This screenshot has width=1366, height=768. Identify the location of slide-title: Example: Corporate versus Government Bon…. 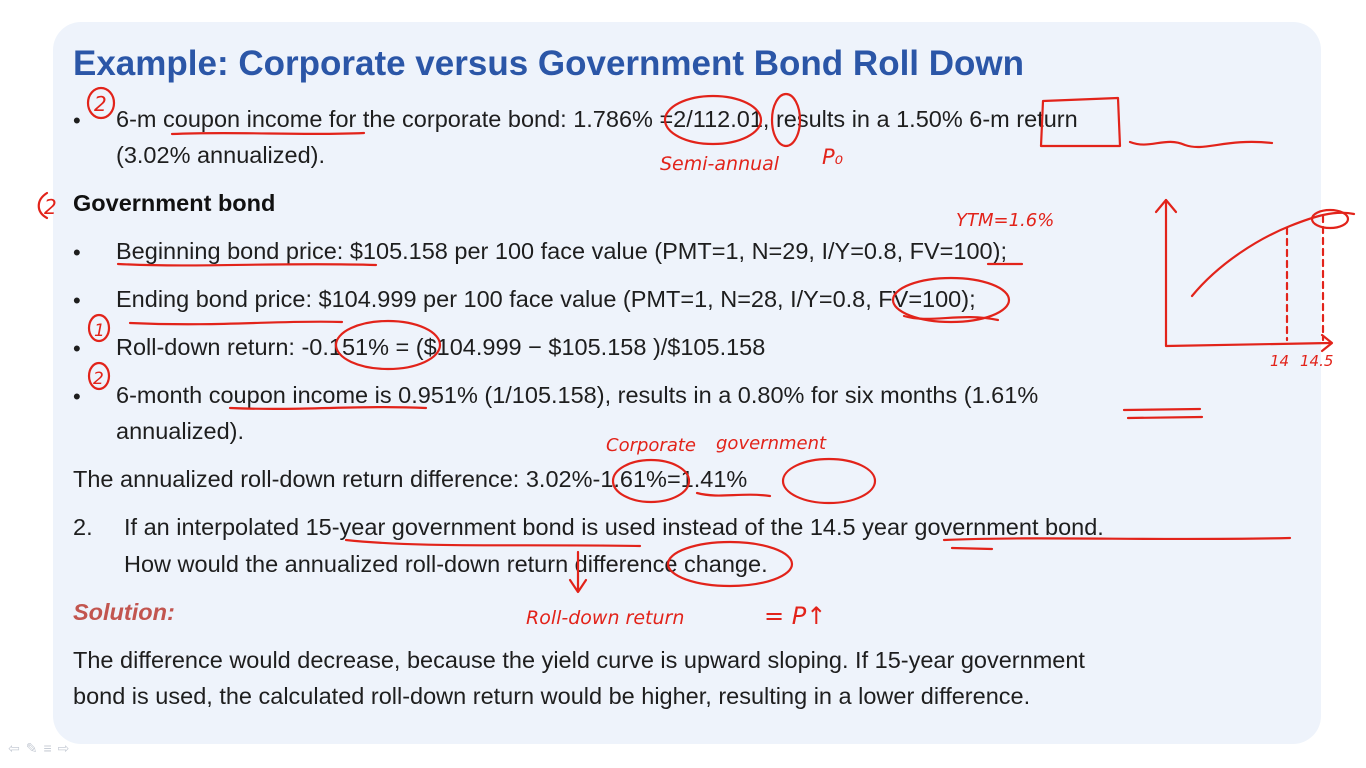
(548, 63).